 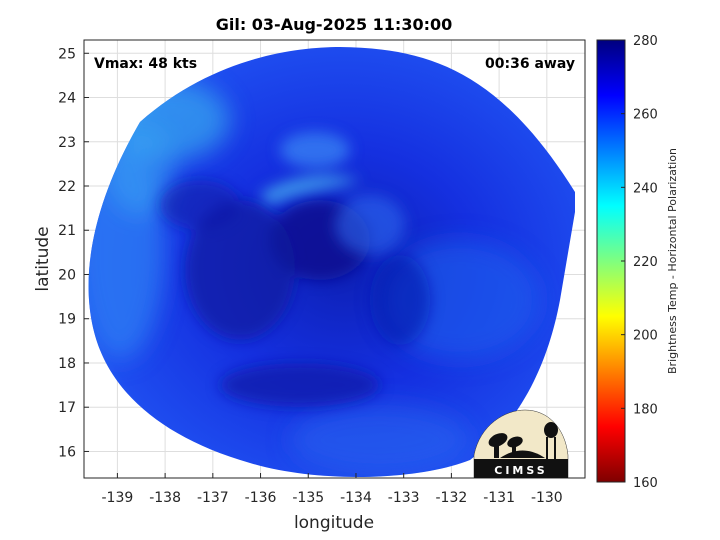 I want to click on x-axis-ticks: -139 -138 -137 -136 -135 -134 -133 -132 -131 -130, so click(x=332, y=489).